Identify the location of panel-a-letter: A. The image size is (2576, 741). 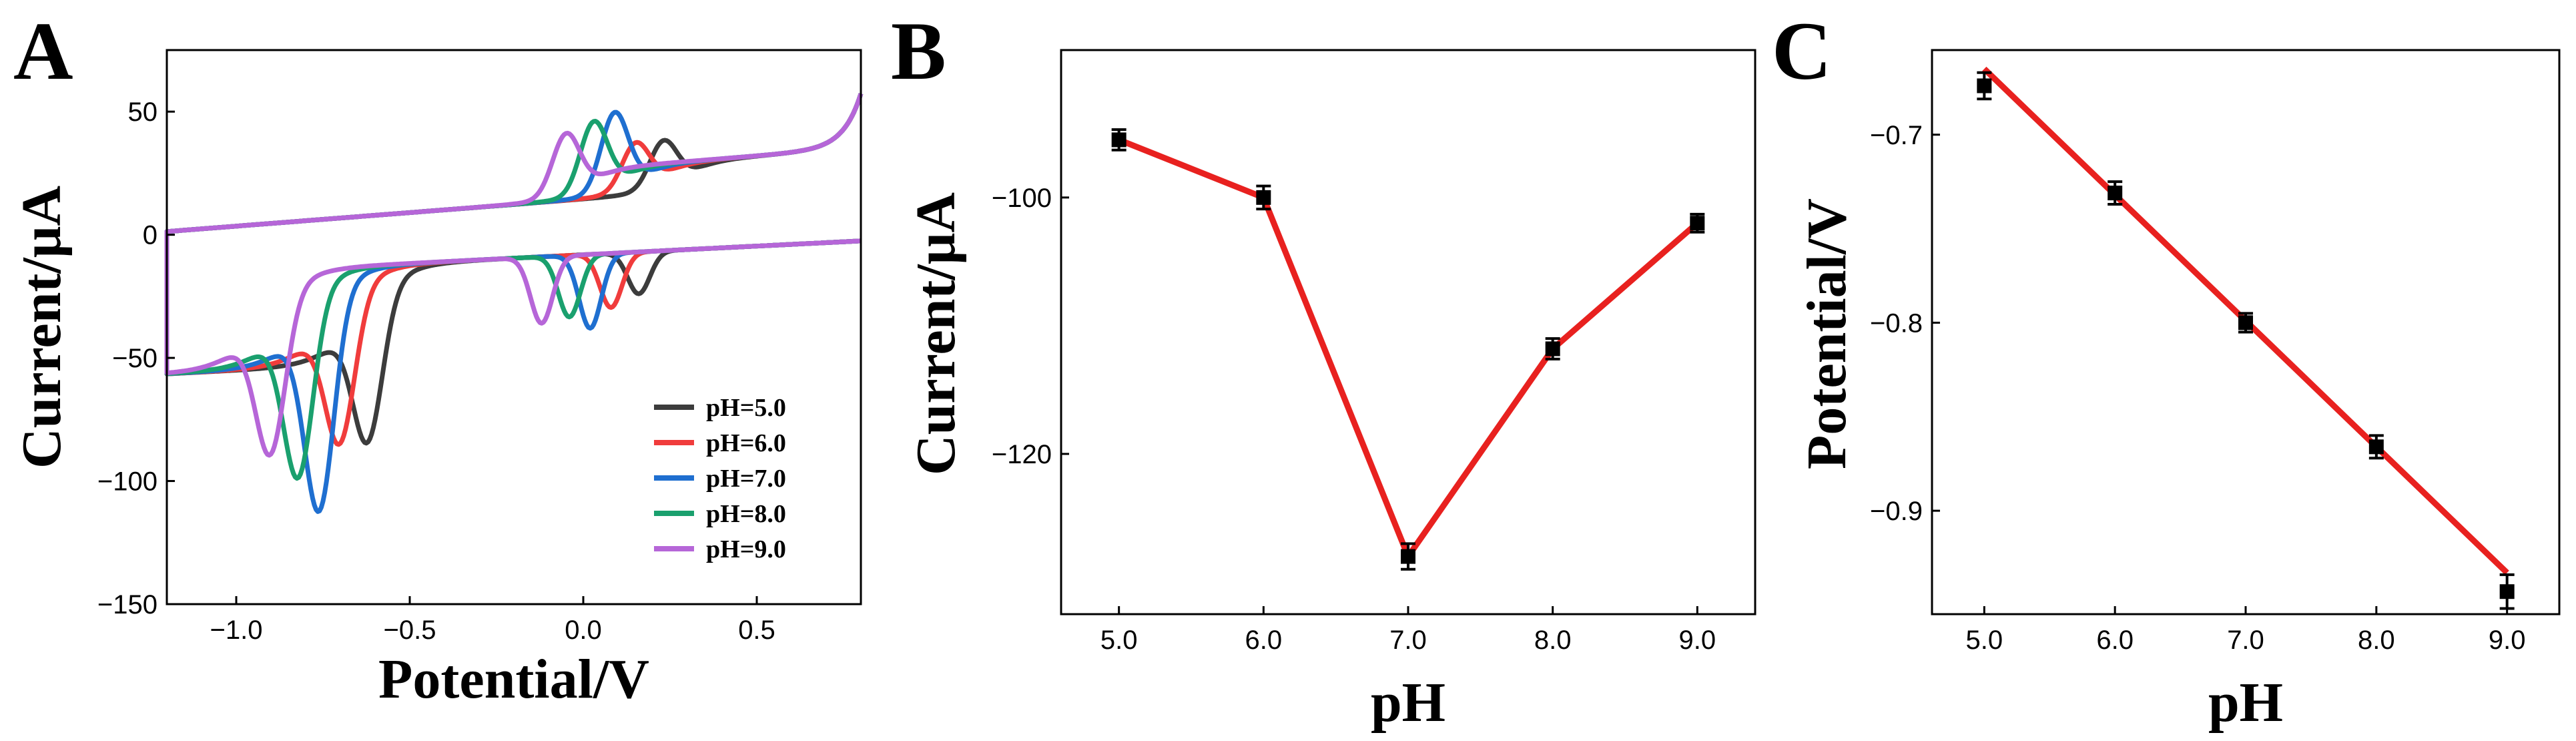
(43, 51).